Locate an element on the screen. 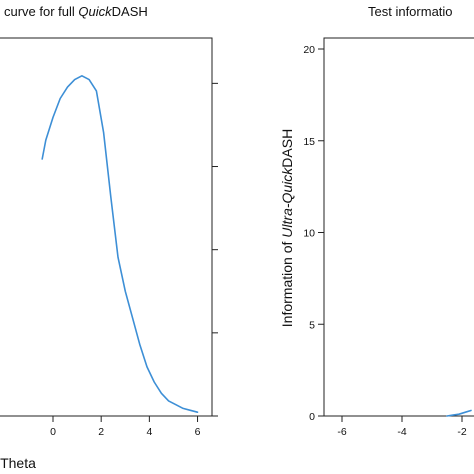 This screenshot has height=474, width=474. right-series-line is located at coordinates (459, 413).